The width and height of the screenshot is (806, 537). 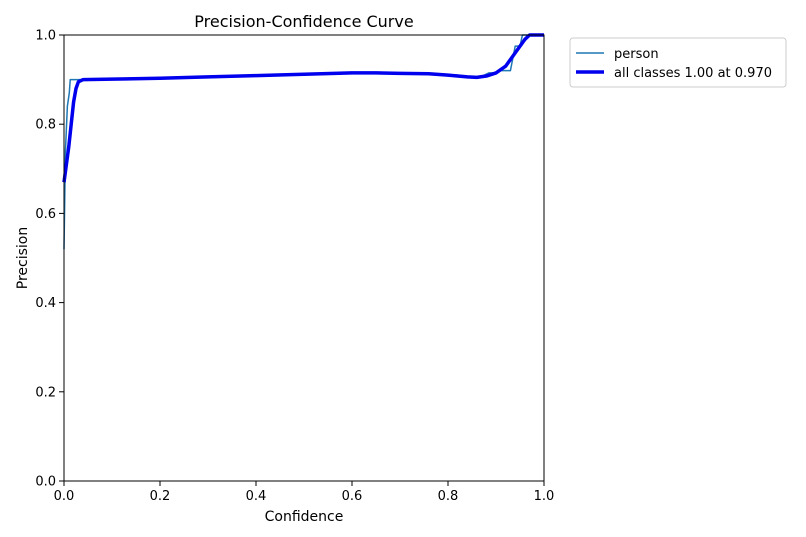 What do you see at coordinates (693, 73) in the screenshot?
I see `legend-label-all-classes: all classes 1.00 at 0.970` at bounding box center [693, 73].